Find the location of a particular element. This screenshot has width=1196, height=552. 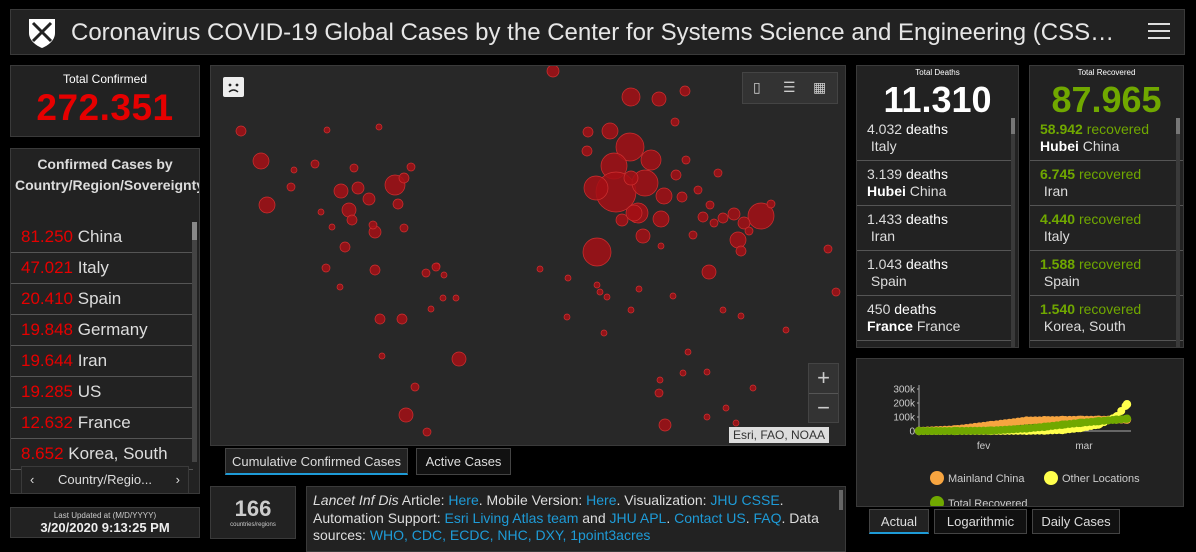

recovered-row: 4.440 recovered Italy is located at coordinates (1106, 228).